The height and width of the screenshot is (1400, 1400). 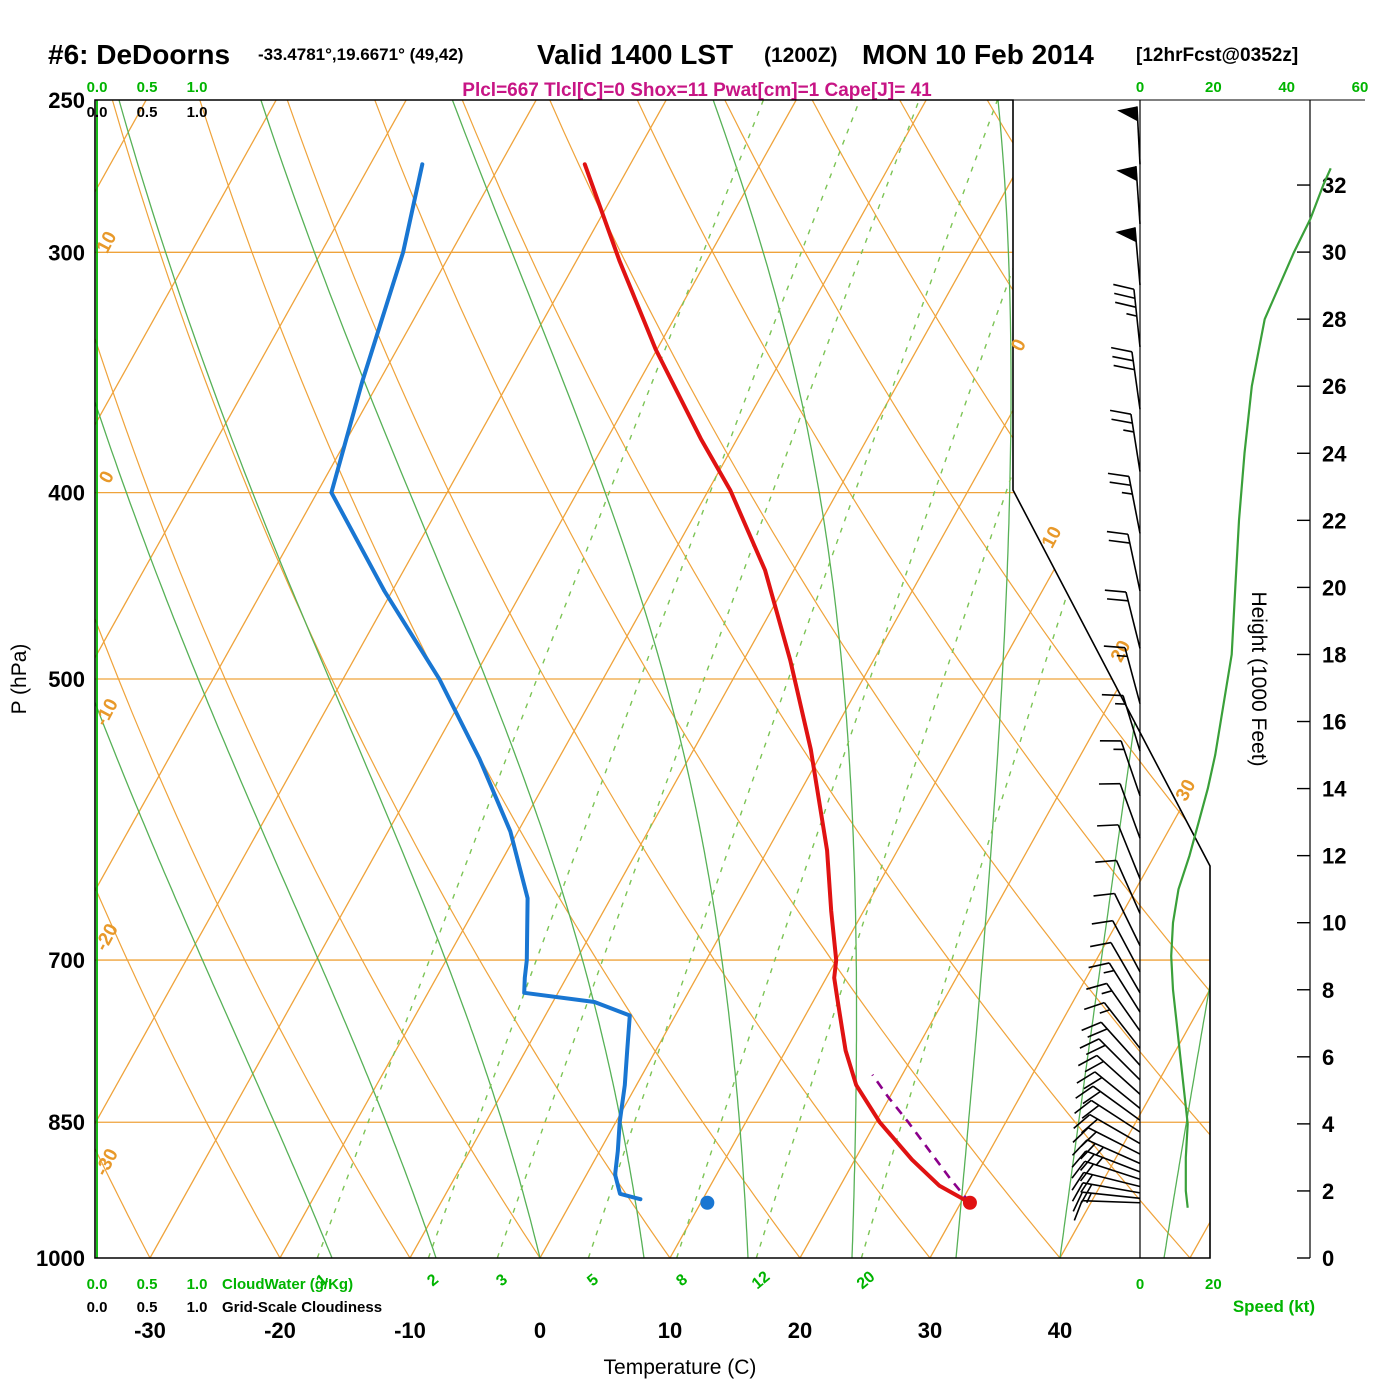 What do you see at coordinates (66, 679) in the screenshot?
I see `pressure-tick-label: 500` at bounding box center [66, 679].